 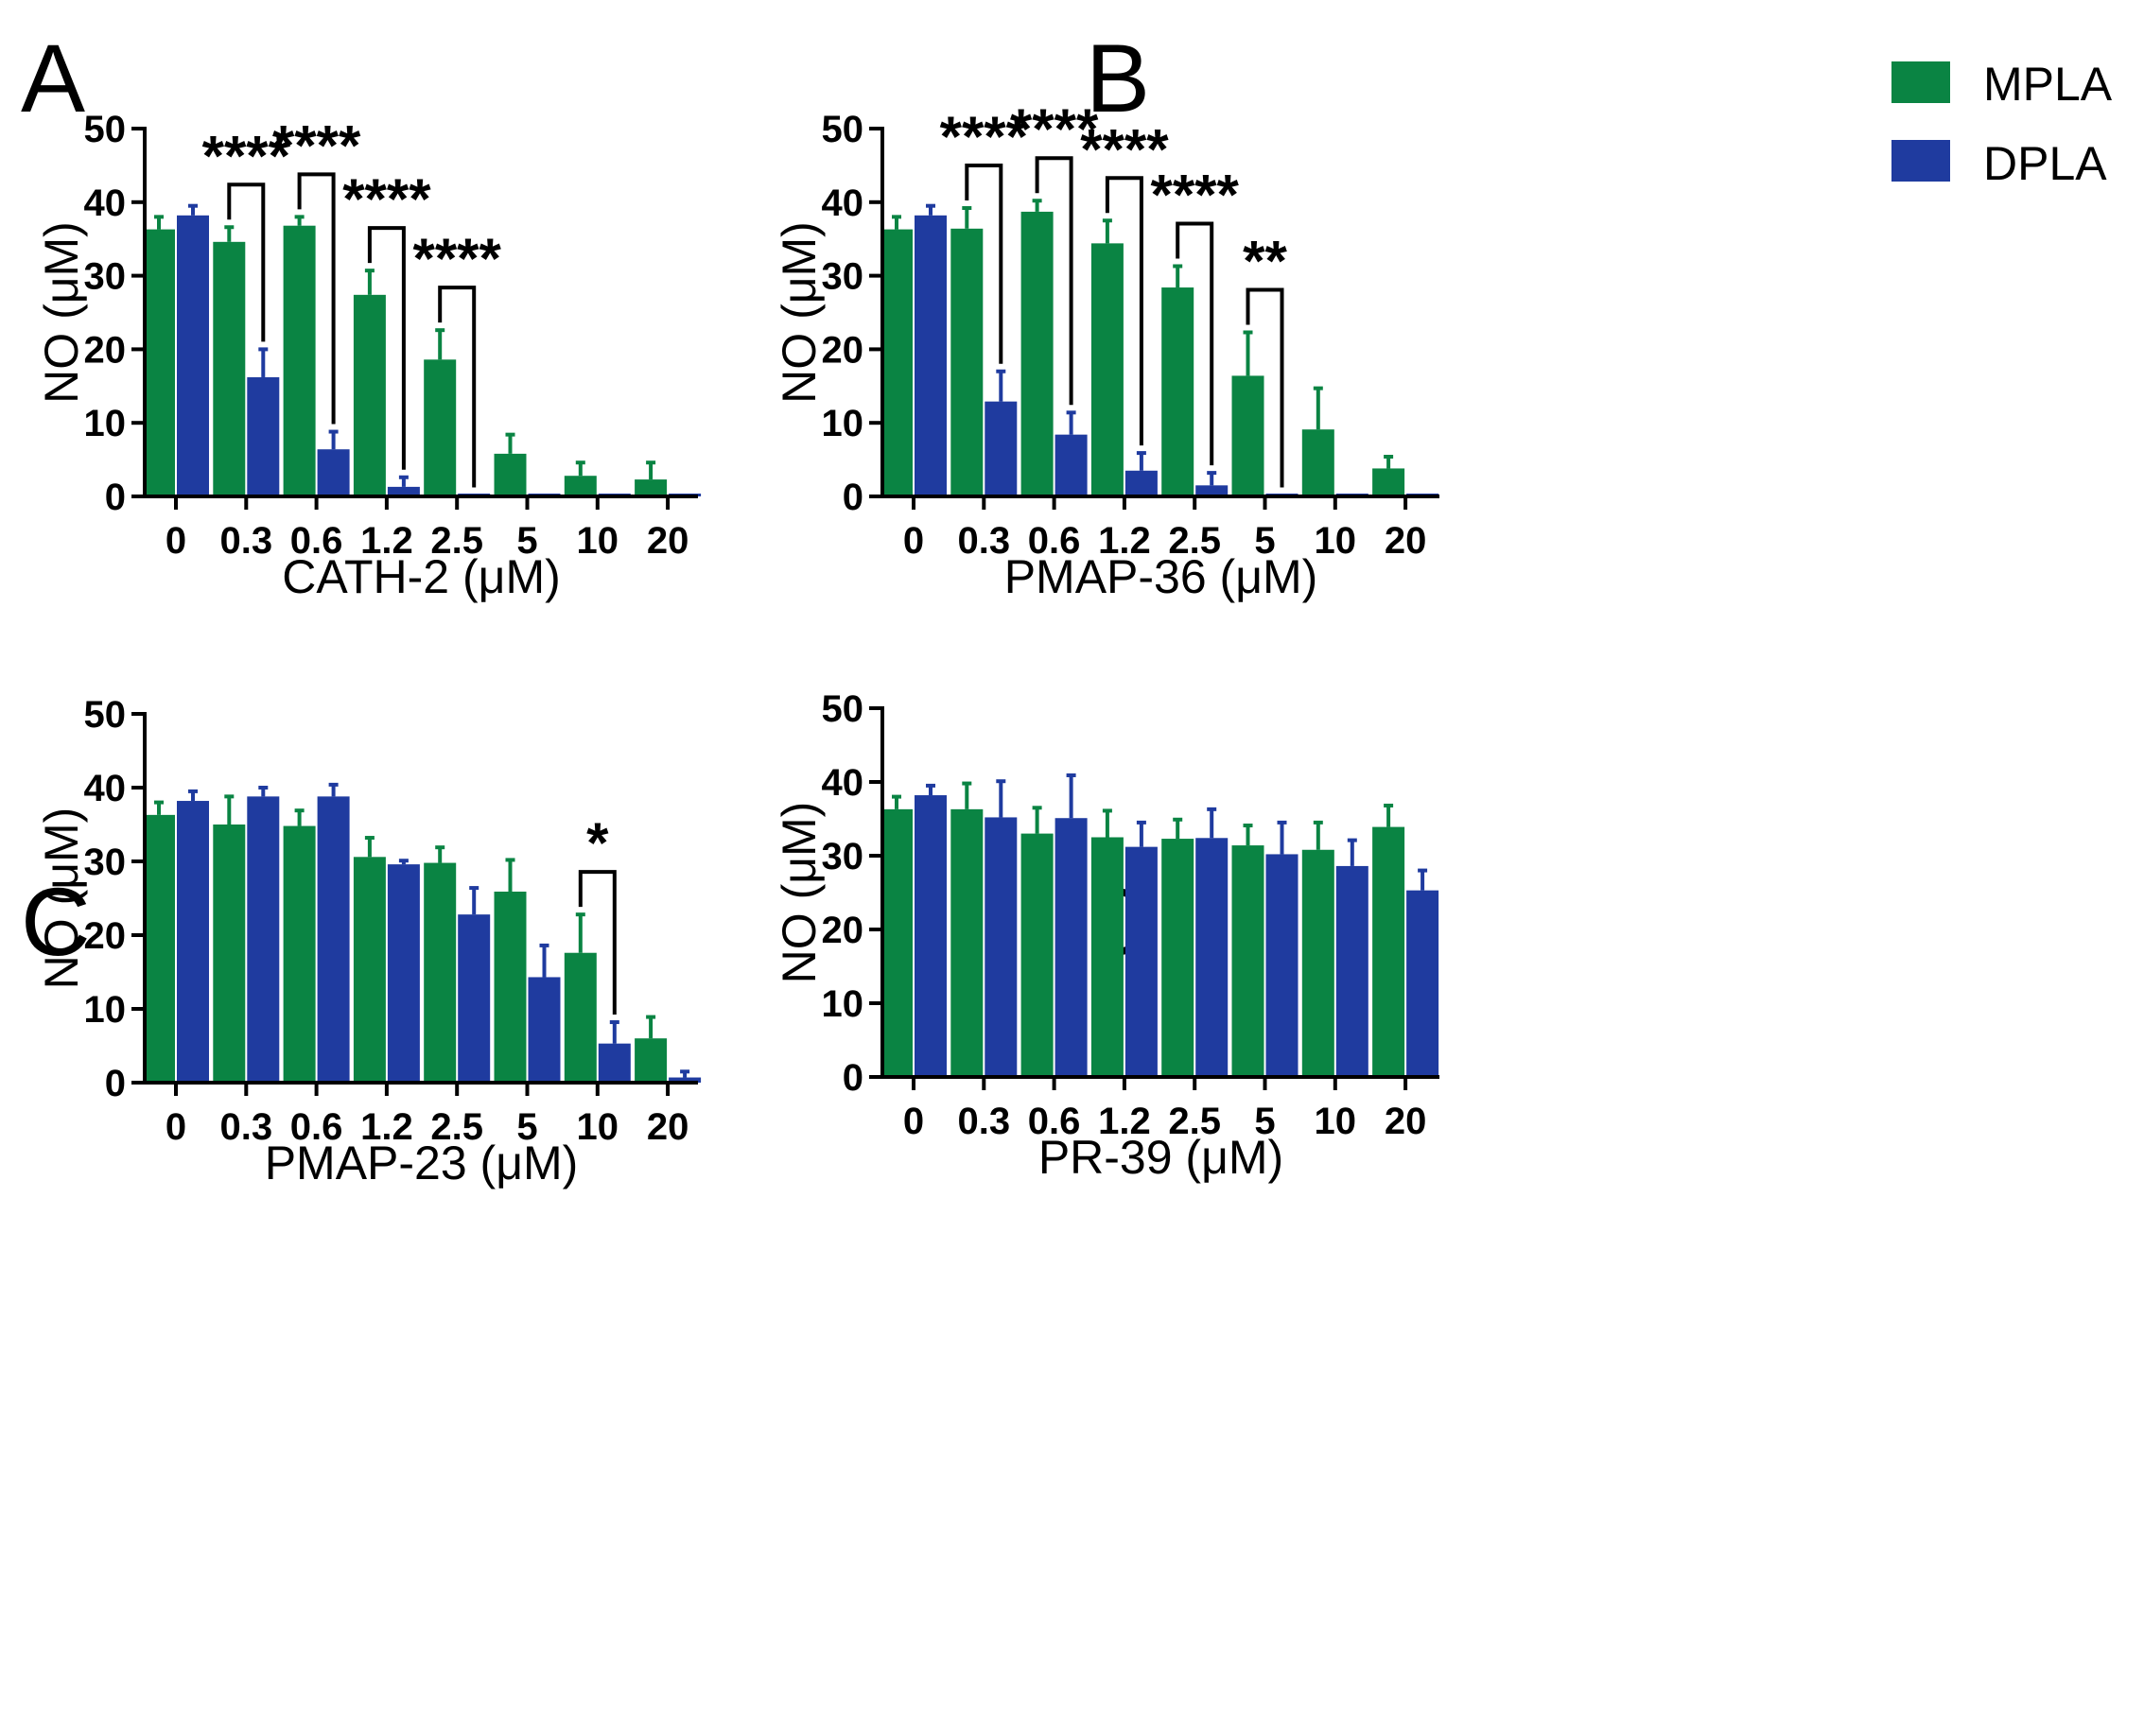 What do you see at coordinates (526, 541) in the screenshot?
I see `panel-a-x-tick-label: 5` at bounding box center [526, 541].